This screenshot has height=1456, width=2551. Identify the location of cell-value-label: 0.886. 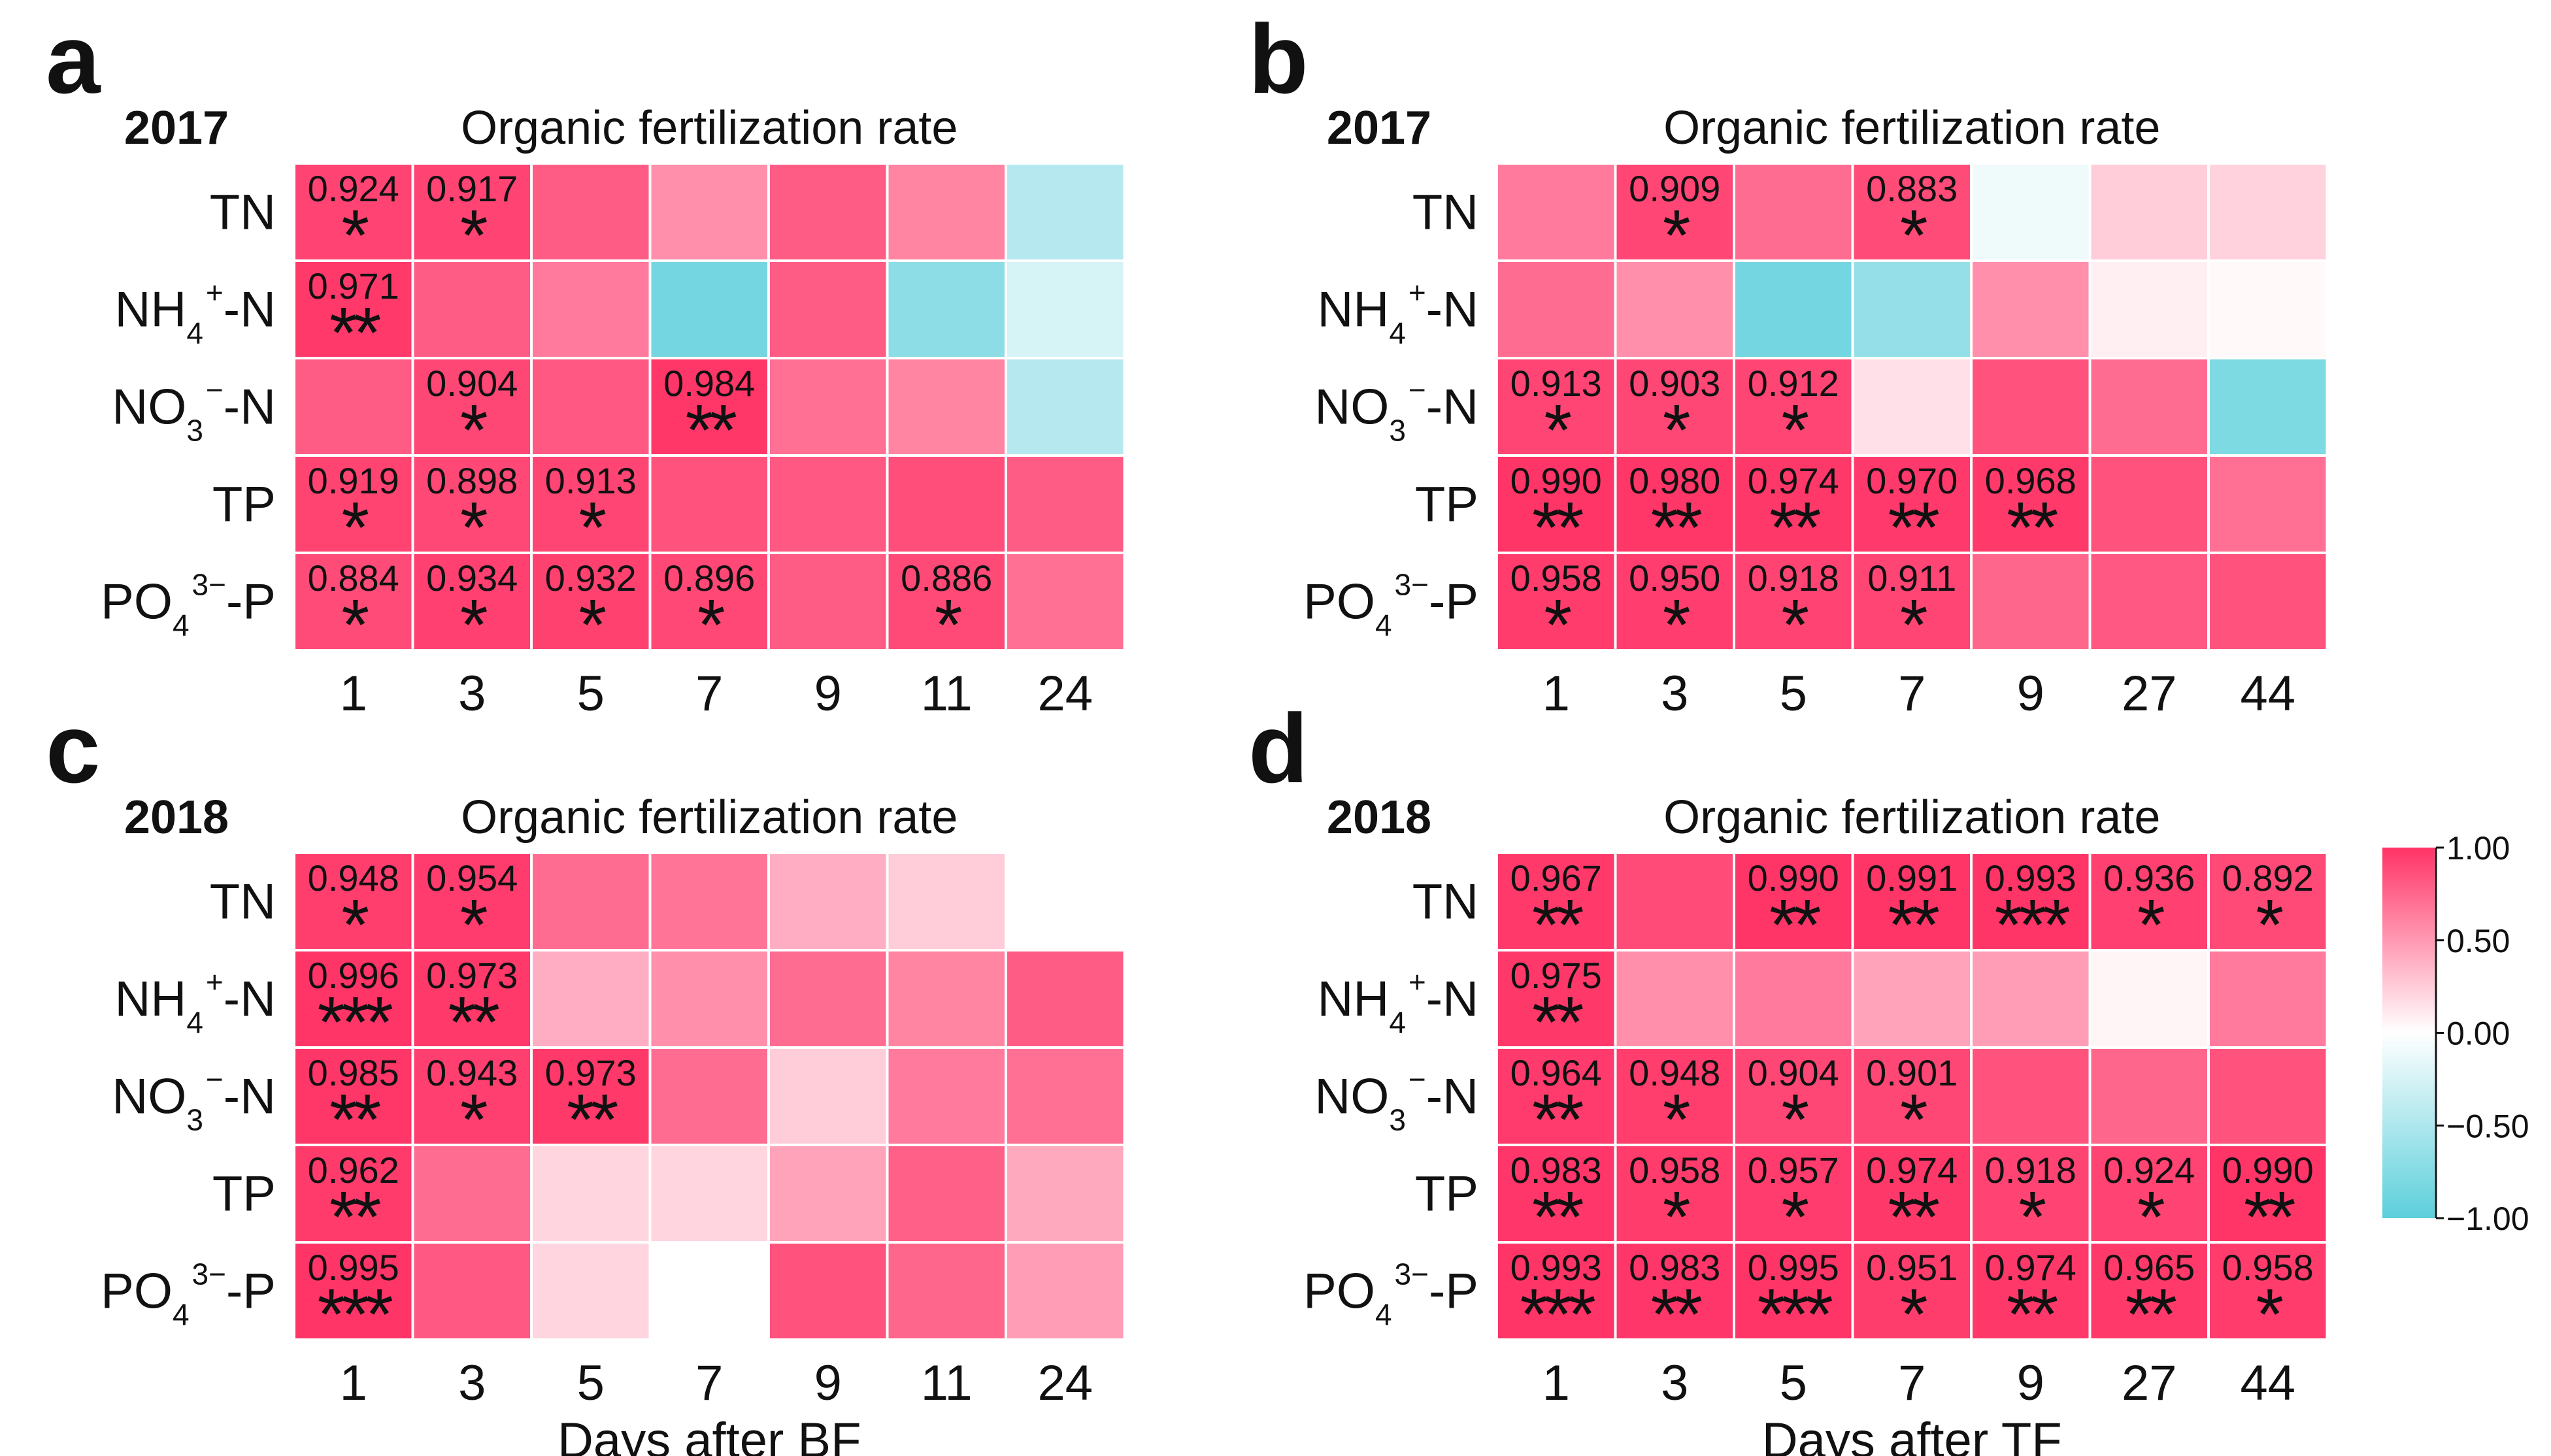
(947, 578).